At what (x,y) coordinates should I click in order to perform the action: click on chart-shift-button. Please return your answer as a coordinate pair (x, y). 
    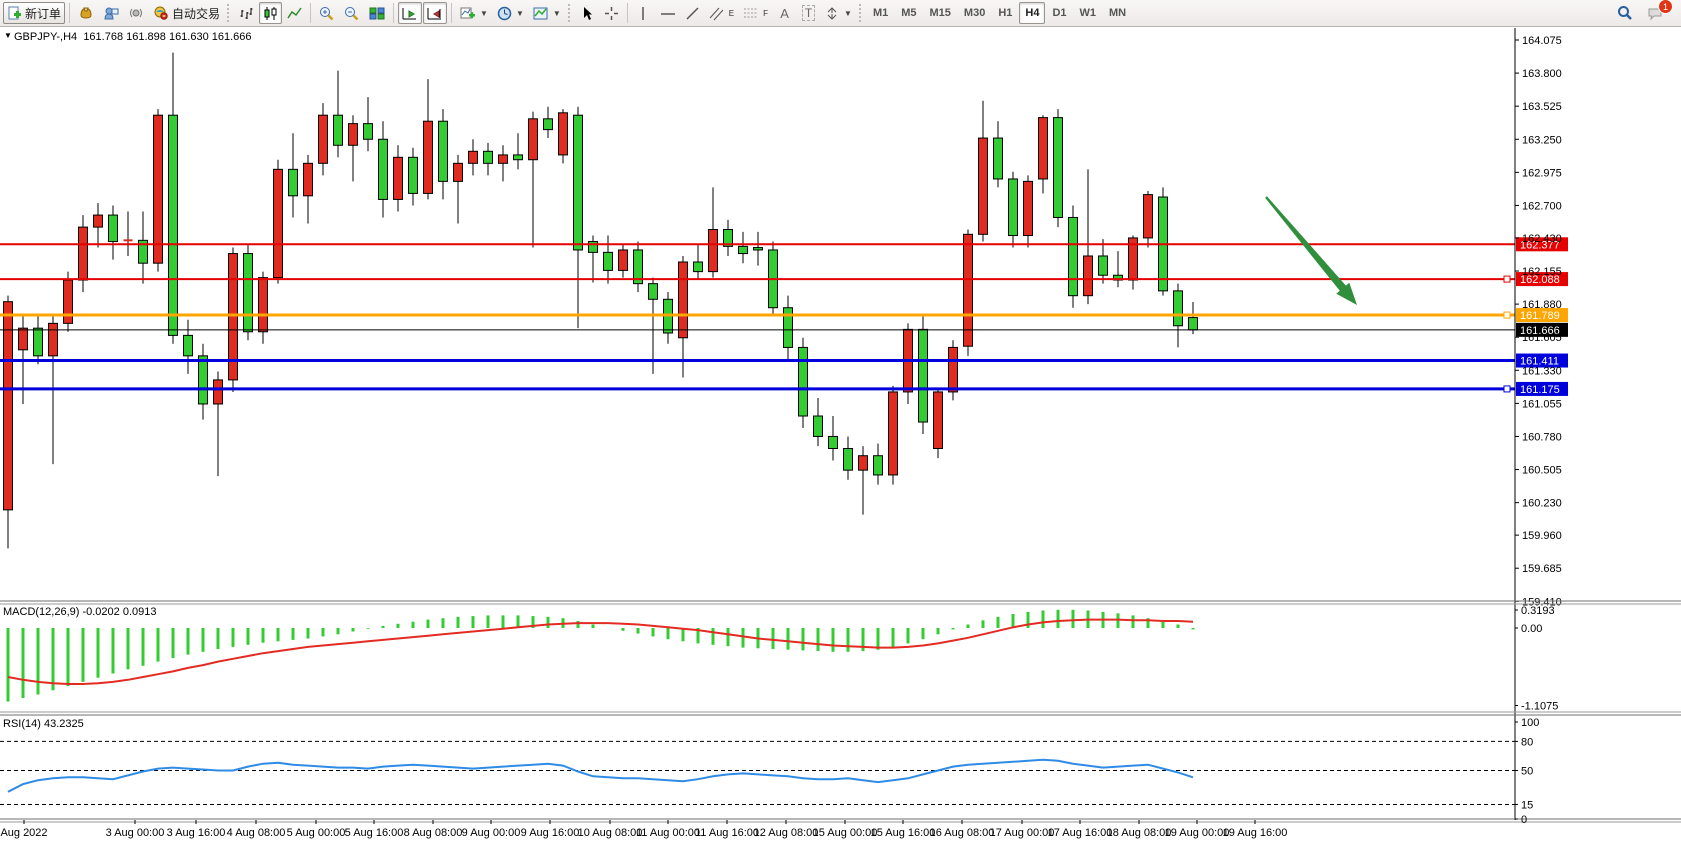
    Looking at the image, I should click on (435, 13).